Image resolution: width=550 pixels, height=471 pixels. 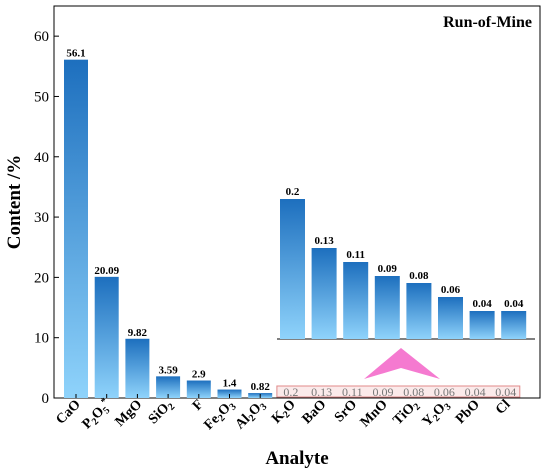 I want to click on data-label: 0.82, so click(x=261, y=387).